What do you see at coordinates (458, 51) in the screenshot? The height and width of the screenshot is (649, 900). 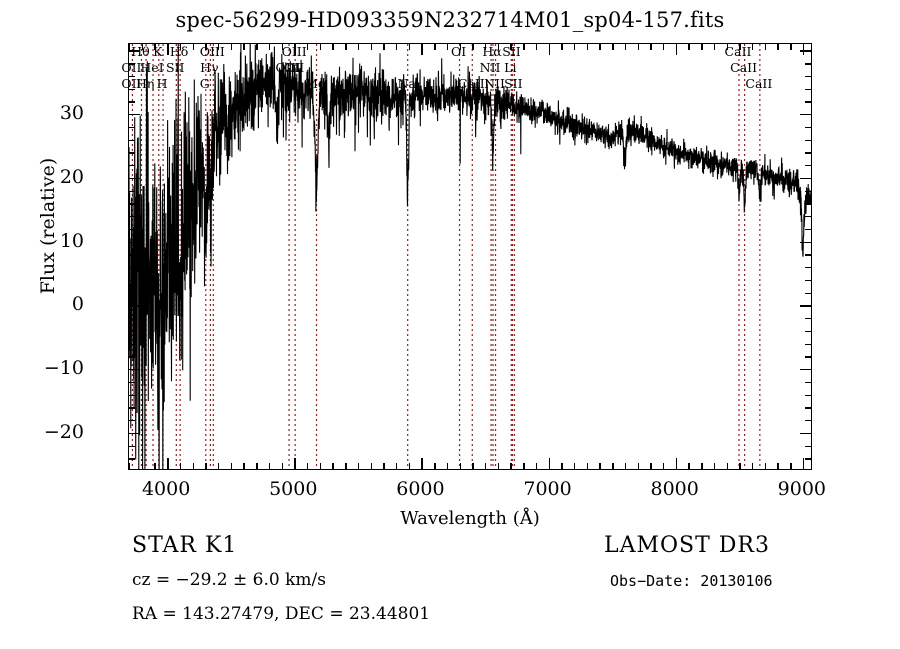 I see `spectral-line-label: OI` at bounding box center [458, 51].